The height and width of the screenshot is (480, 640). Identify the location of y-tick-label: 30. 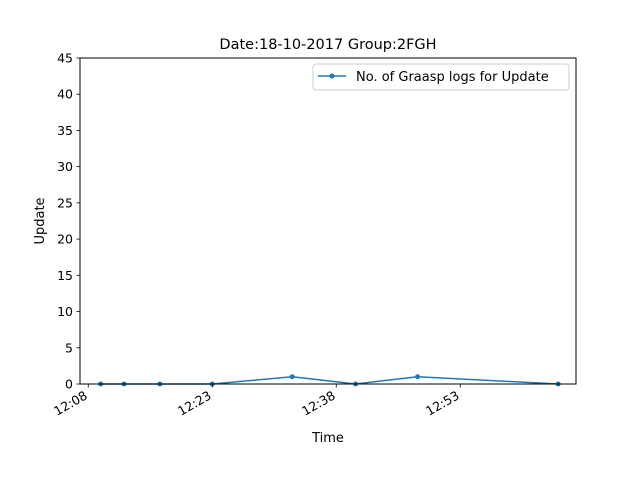
(65, 166).